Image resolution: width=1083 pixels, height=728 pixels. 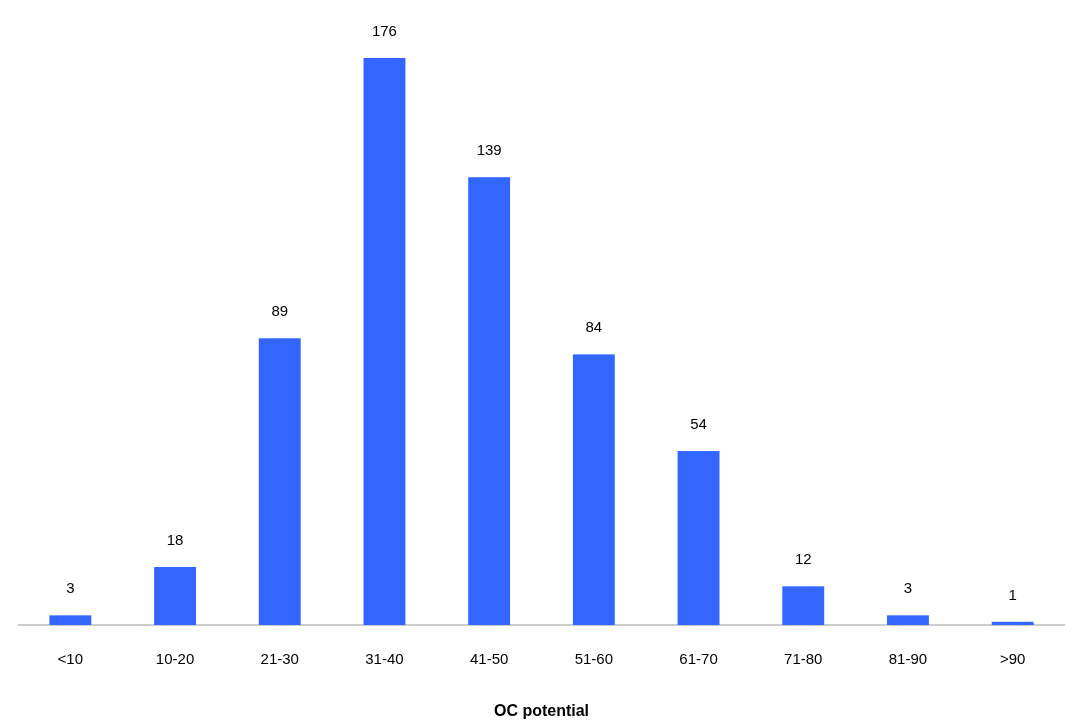 I want to click on data-label: 18, so click(x=175, y=540).